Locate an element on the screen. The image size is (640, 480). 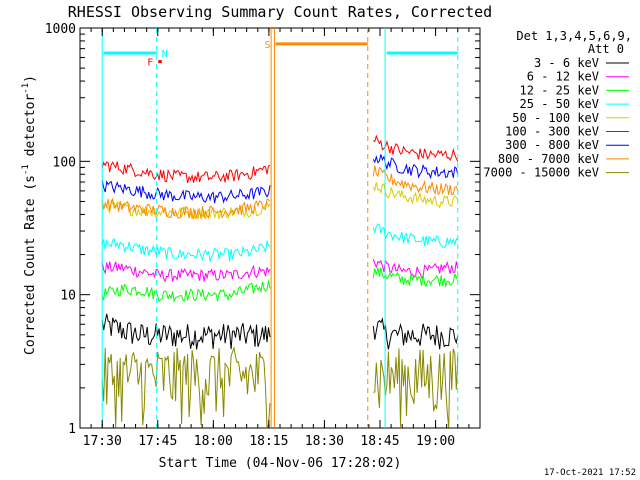
x-tick-label: 18:30 is located at coordinates (324, 441).